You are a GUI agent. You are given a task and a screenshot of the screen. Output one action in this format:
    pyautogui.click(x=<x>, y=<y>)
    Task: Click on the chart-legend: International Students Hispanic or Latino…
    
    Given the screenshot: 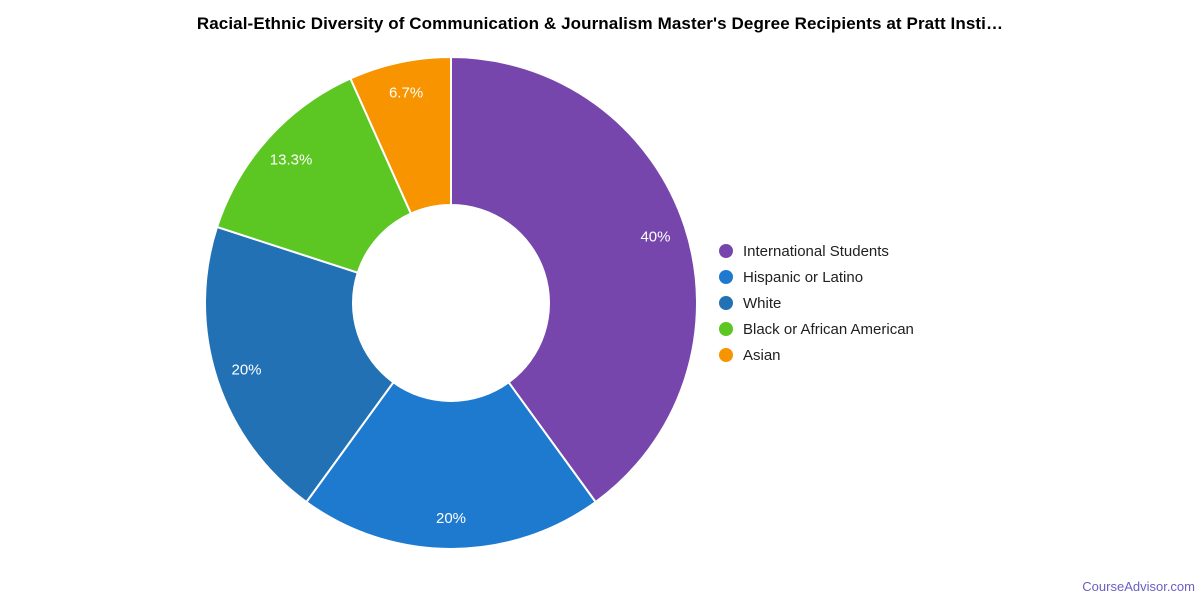 What is the action you would take?
    pyautogui.click(x=816, y=303)
    